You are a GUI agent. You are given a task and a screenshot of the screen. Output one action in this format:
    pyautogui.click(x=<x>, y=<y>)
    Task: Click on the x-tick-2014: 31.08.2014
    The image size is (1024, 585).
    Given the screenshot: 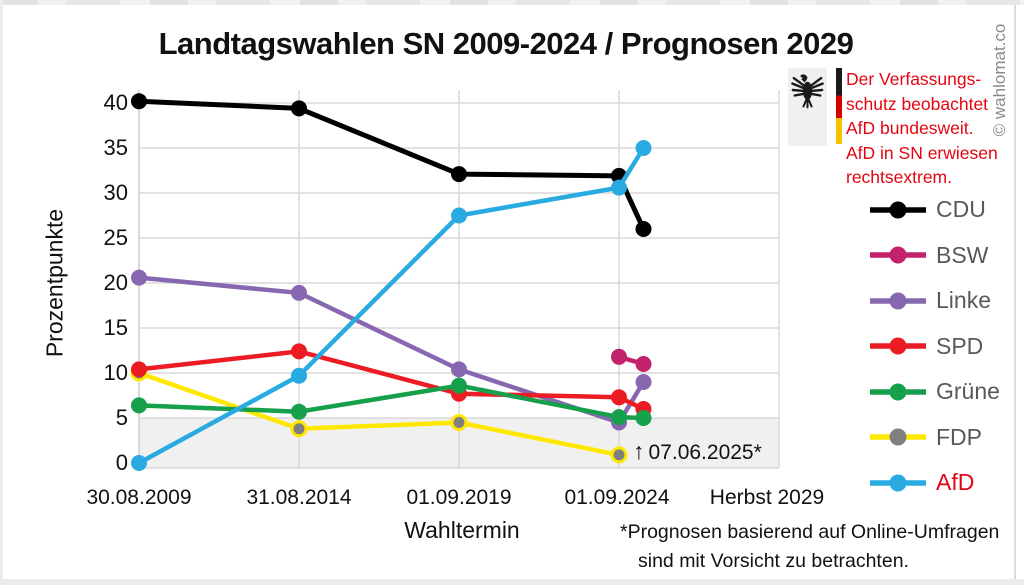 What is the action you would take?
    pyautogui.click(x=299, y=497)
    